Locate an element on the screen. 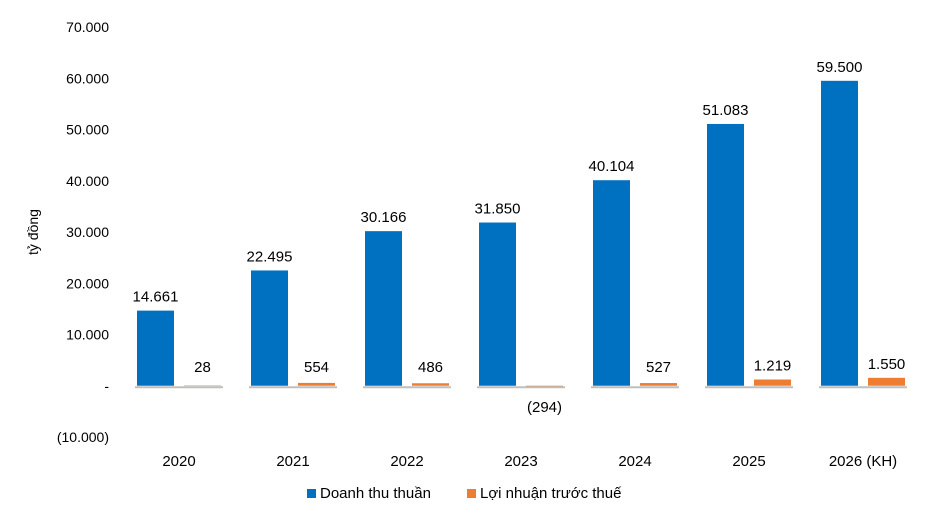 This screenshot has width=942, height=511. legend-label-loi-nhuan: Lợi nhuận trước thuế is located at coordinates (551, 493).